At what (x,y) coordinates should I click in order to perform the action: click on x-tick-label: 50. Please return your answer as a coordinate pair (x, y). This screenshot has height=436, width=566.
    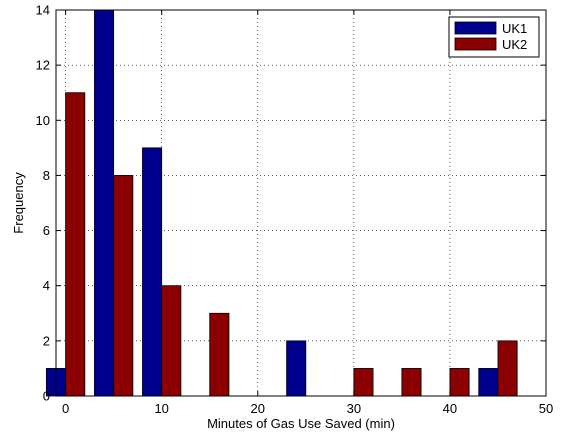
    Looking at the image, I should click on (546, 408).